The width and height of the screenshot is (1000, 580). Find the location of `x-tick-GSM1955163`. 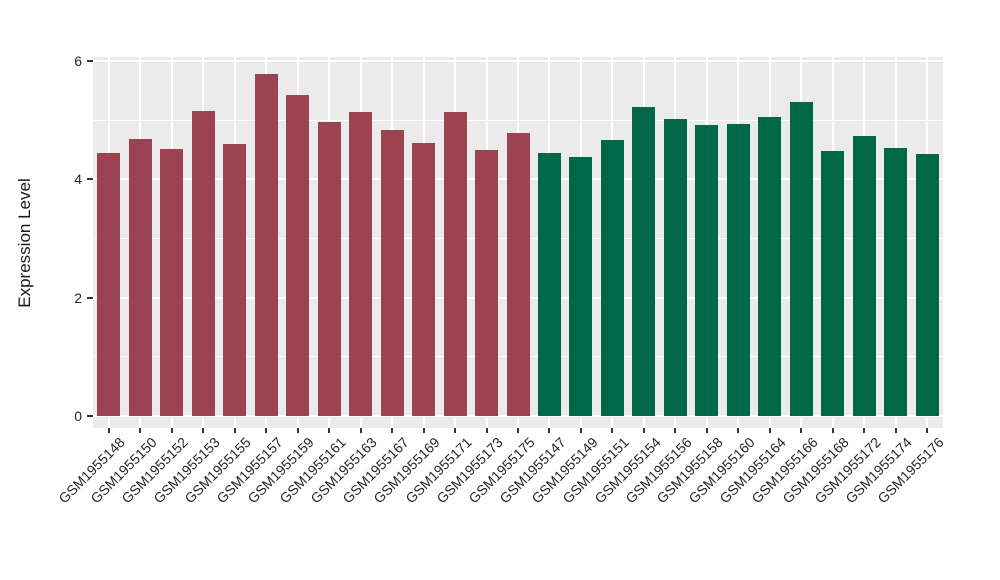

x-tick-GSM1955163 is located at coordinates (360, 430).